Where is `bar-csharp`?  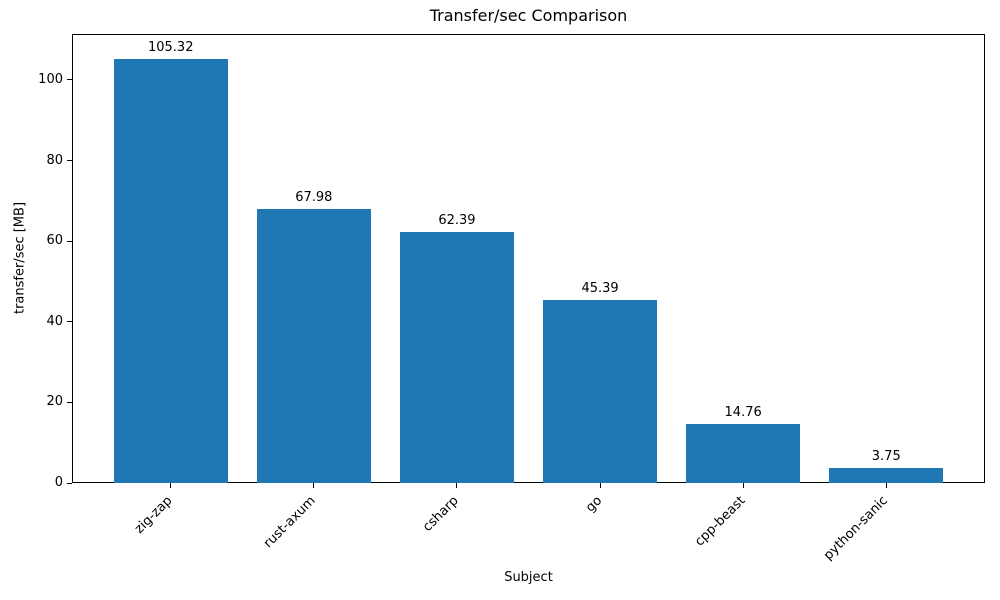 bar-csharp is located at coordinates (457, 357).